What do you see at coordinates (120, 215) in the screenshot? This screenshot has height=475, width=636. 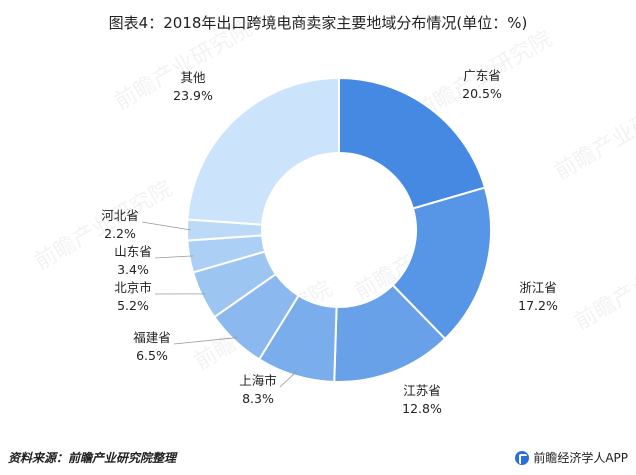 I see `slice-label: 河北省` at bounding box center [120, 215].